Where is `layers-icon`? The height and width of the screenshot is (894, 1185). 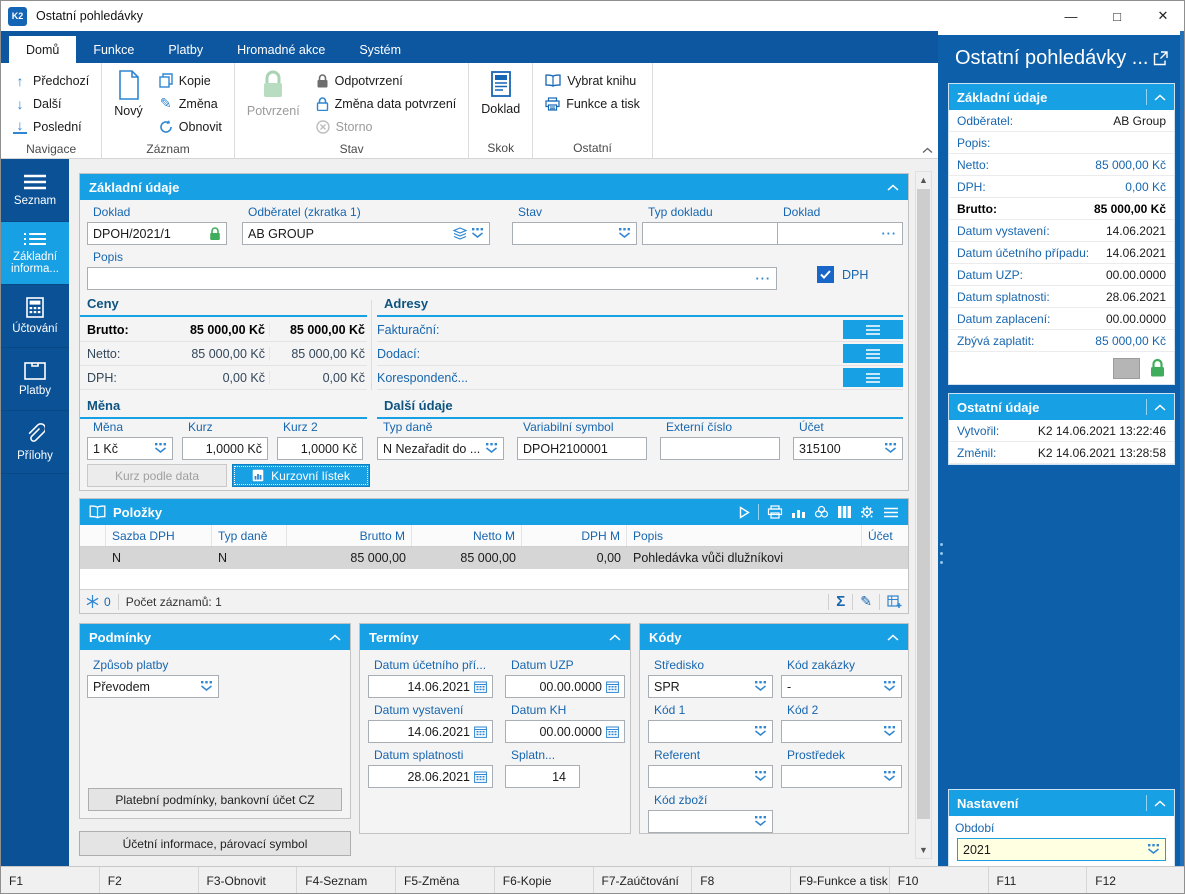 layers-icon is located at coordinates (460, 233).